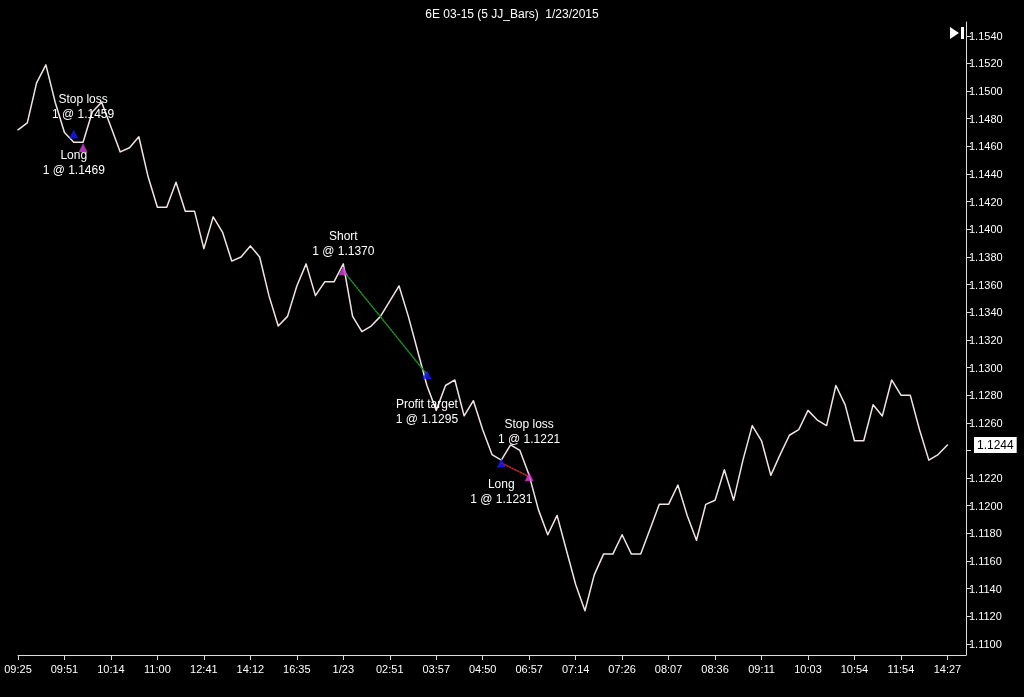 The width and height of the screenshot is (1024, 697). What do you see at coordinates (986, 146) in the screenshot?
I see `y-tick-label: 1.1460` at bounding box center [986, 146].